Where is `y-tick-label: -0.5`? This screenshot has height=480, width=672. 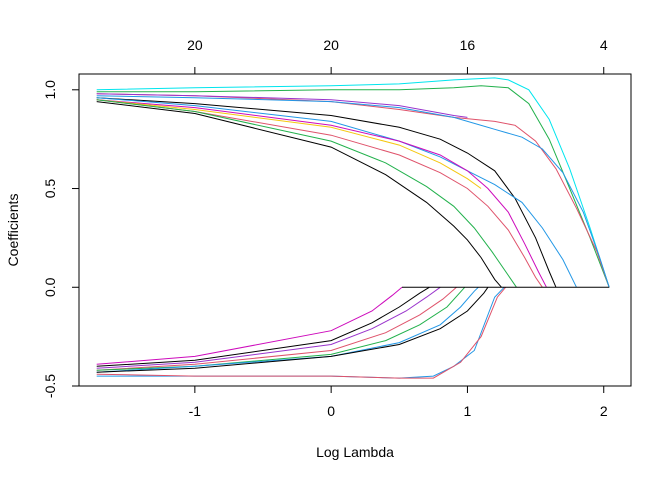
y-tick-label: -0.5 is located at coordinates (50, 386).